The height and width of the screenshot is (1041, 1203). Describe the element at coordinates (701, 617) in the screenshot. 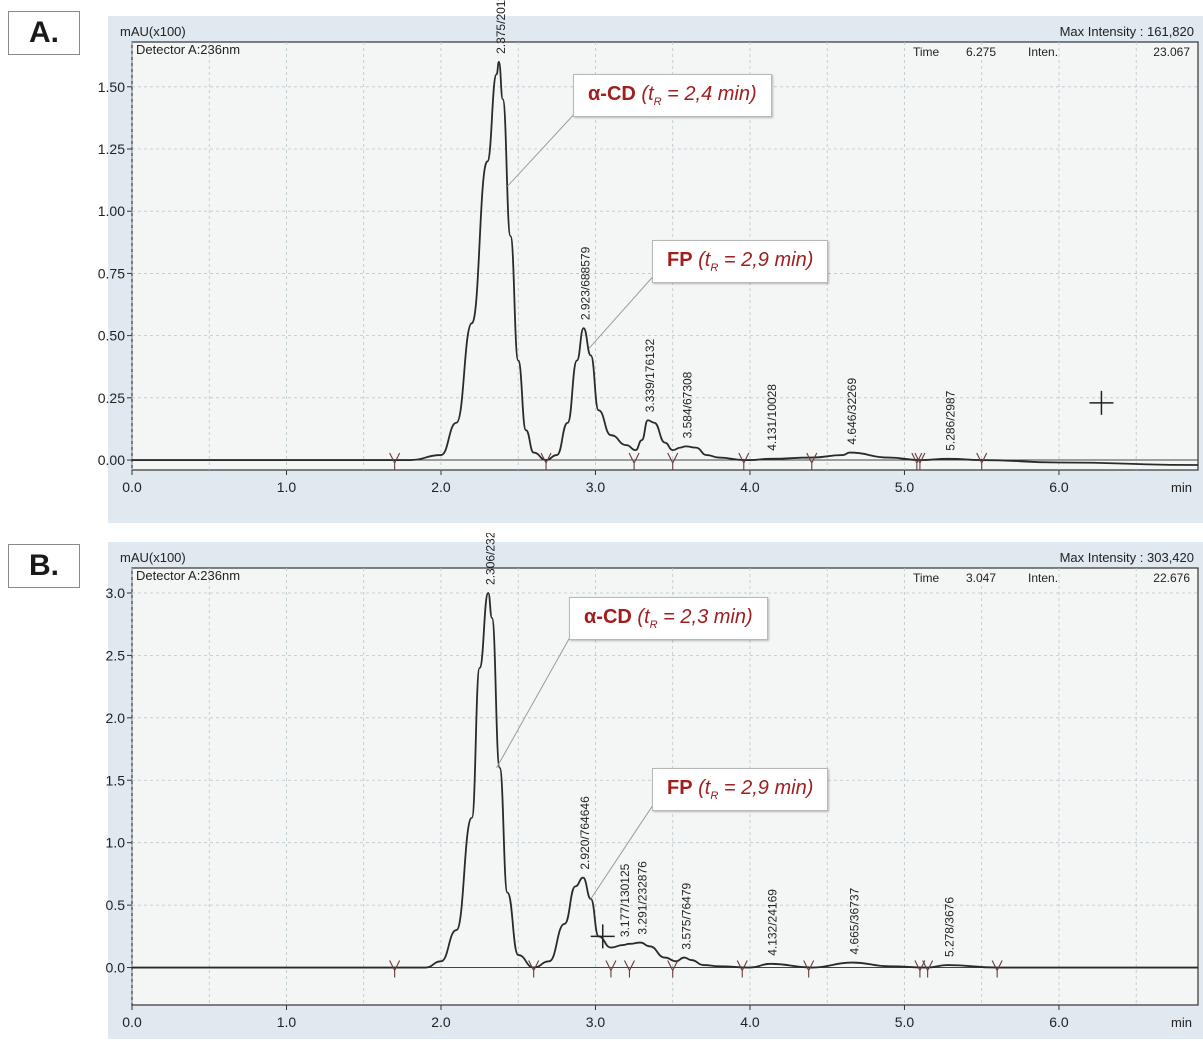

I see `callout-tr-value: = 2,3 min` at that location.